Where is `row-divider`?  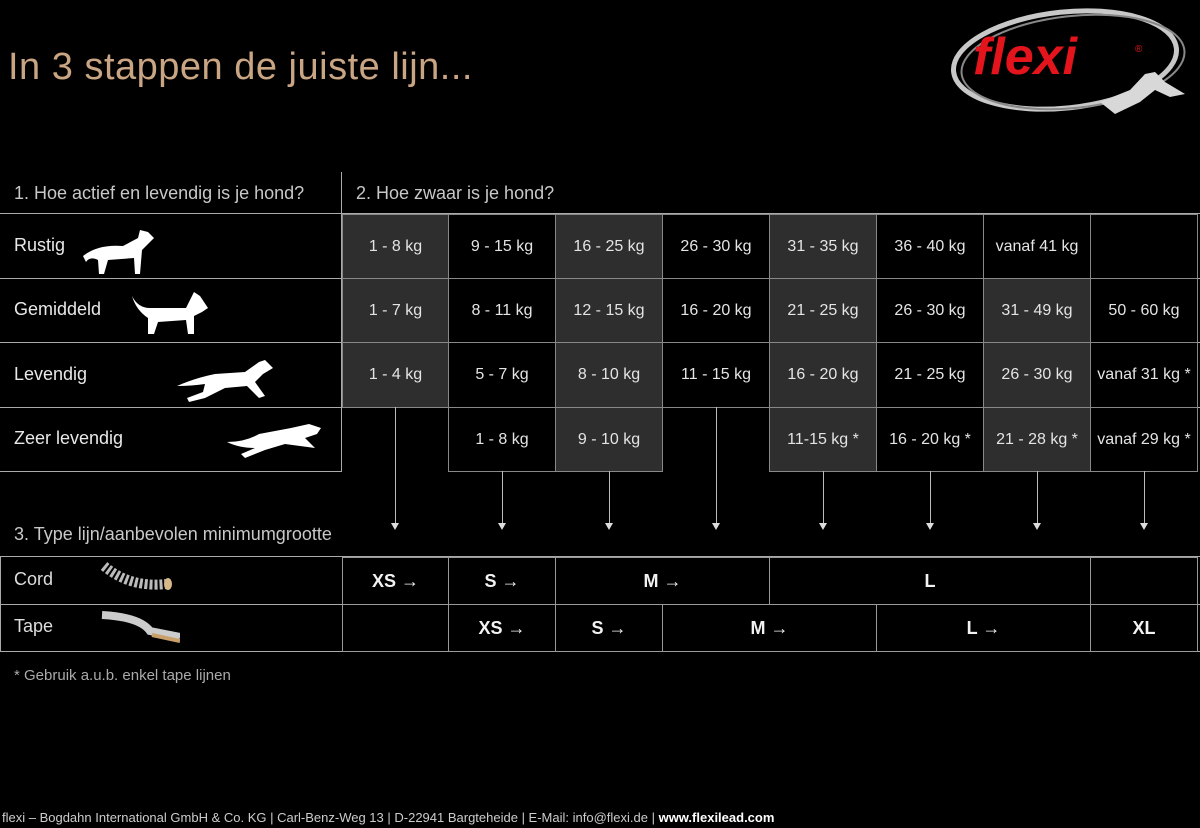
row-divider is located at coordinates (171, 471).